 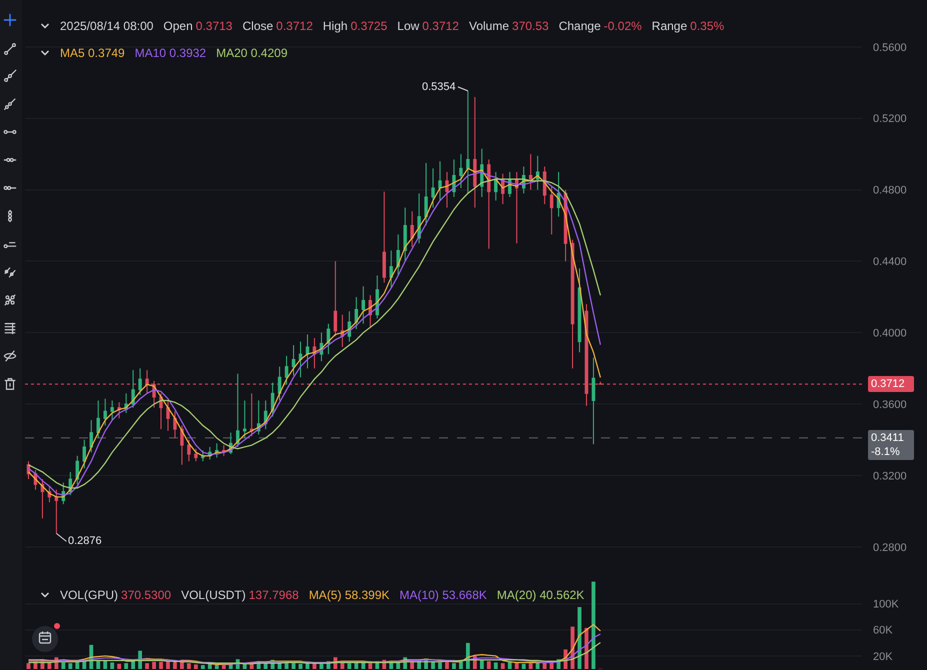 What do you see at coordinates (890, 262) in the screenshot?
I see `y-tick-label: 0.4400` at bounding box center [890, 262].